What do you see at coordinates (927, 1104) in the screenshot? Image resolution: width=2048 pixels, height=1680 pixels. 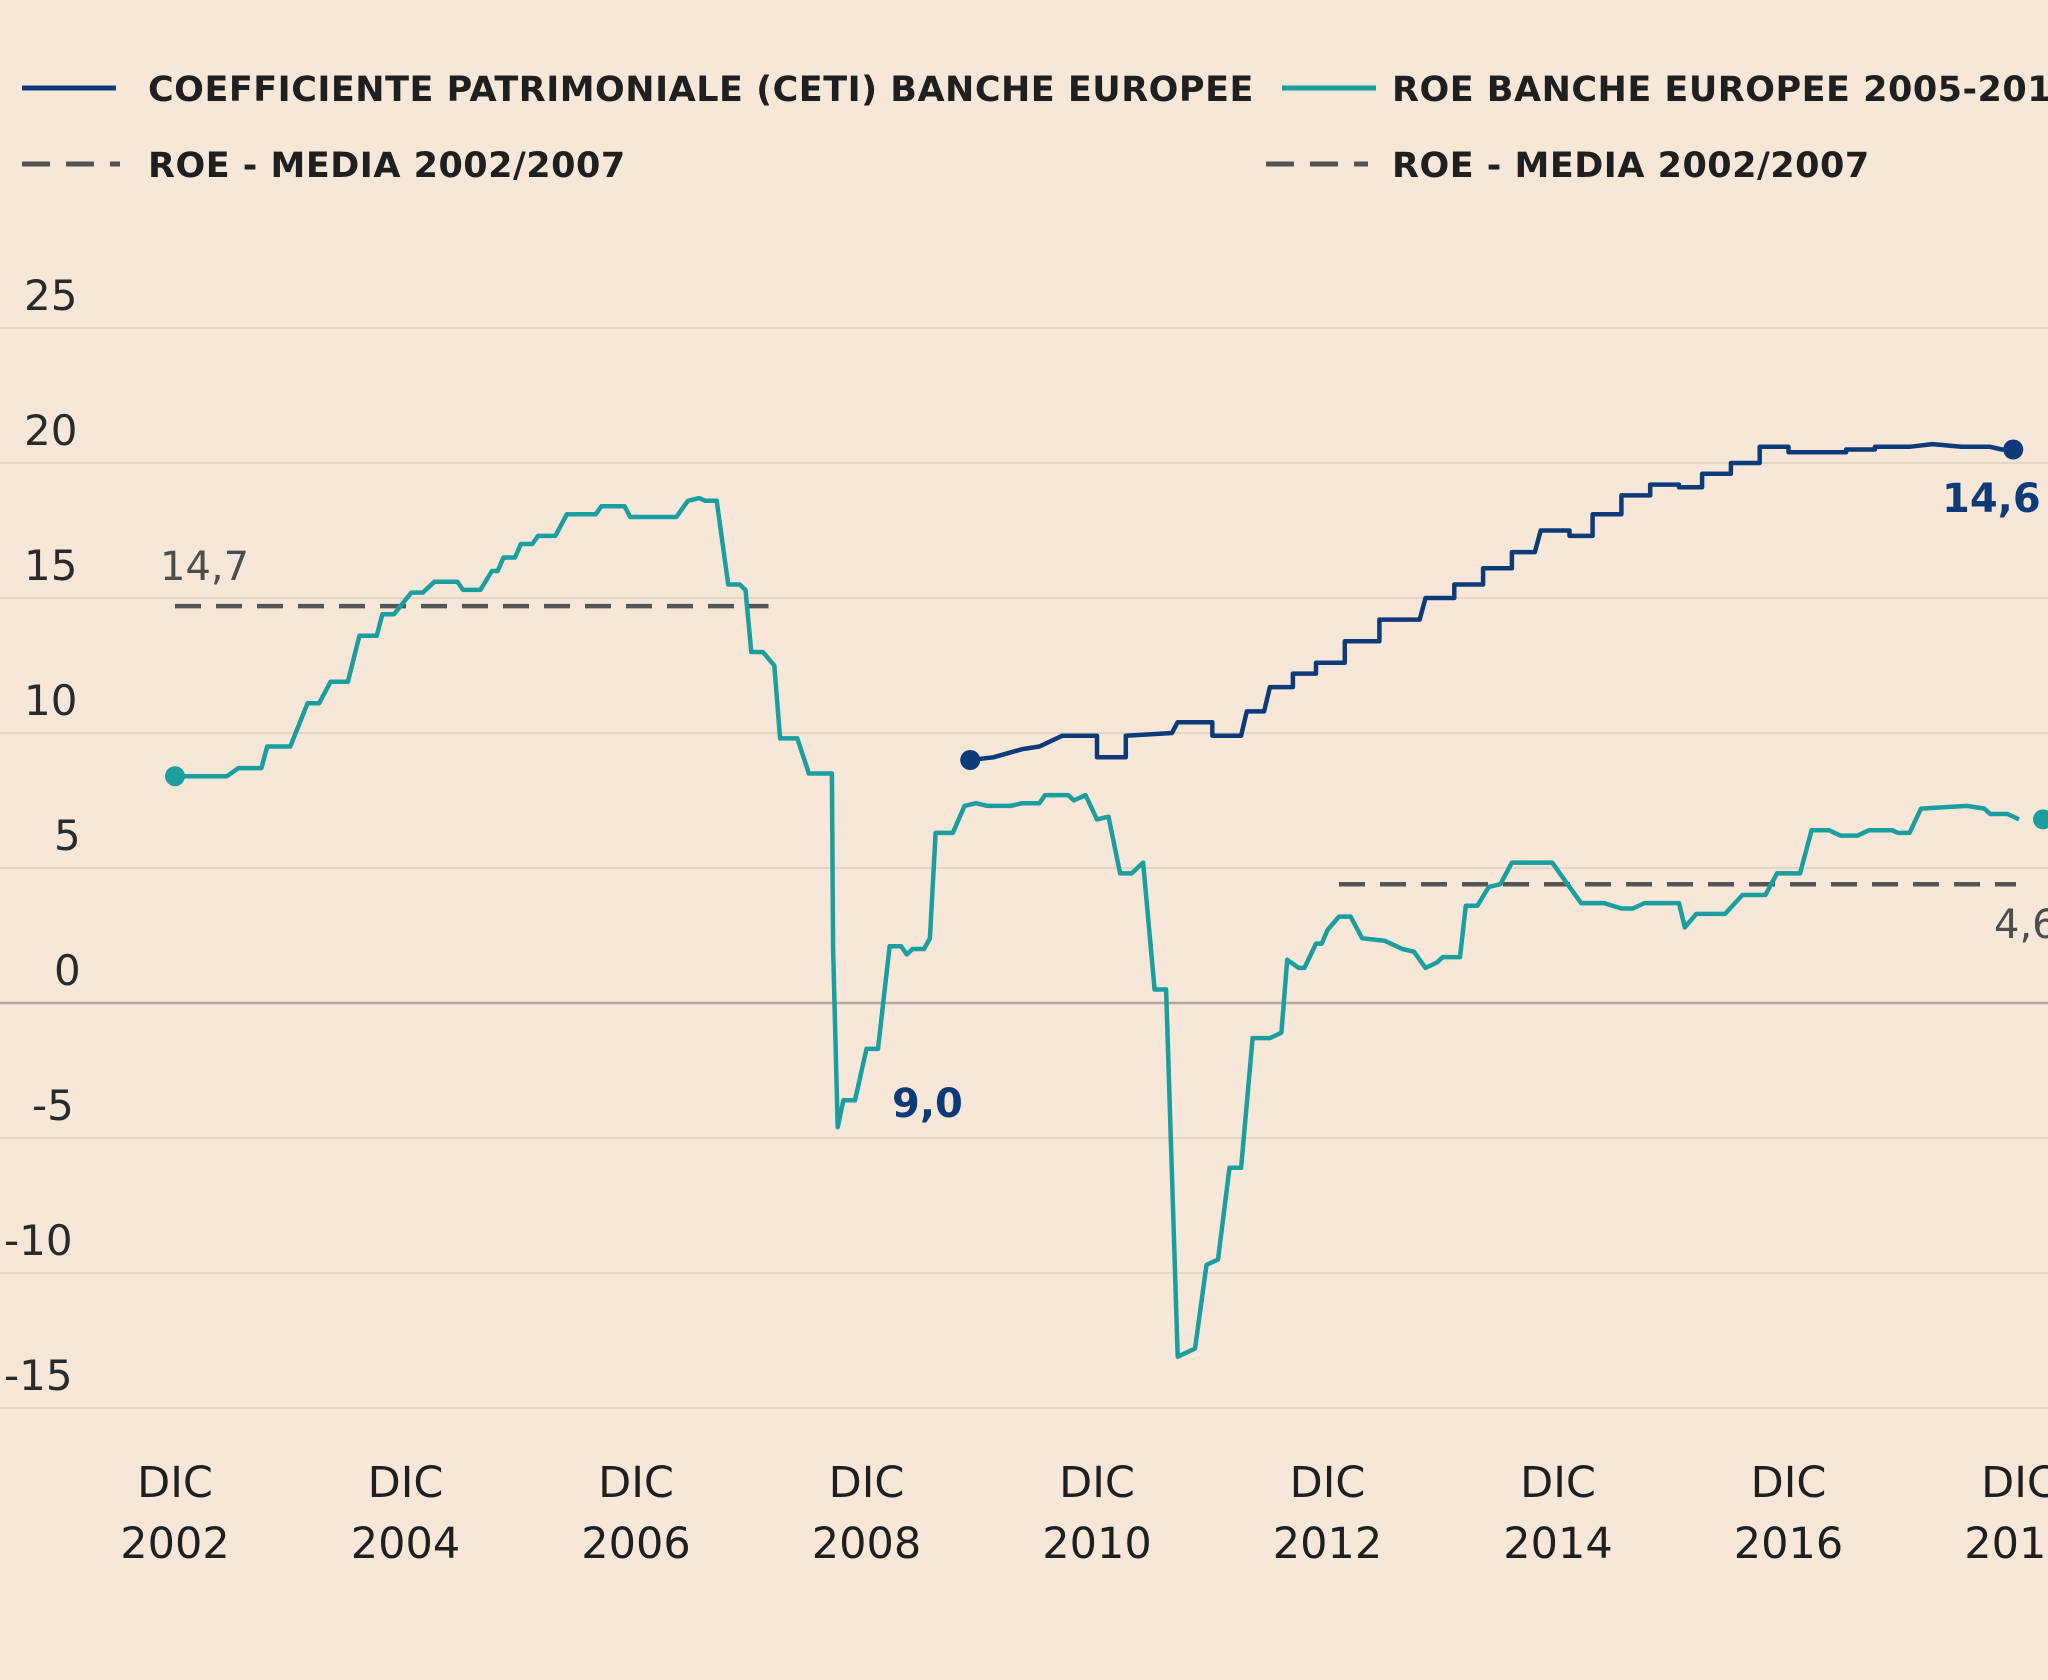 I see `annotation-ceti-start: 9,0` at bounding box center [927, 1104].